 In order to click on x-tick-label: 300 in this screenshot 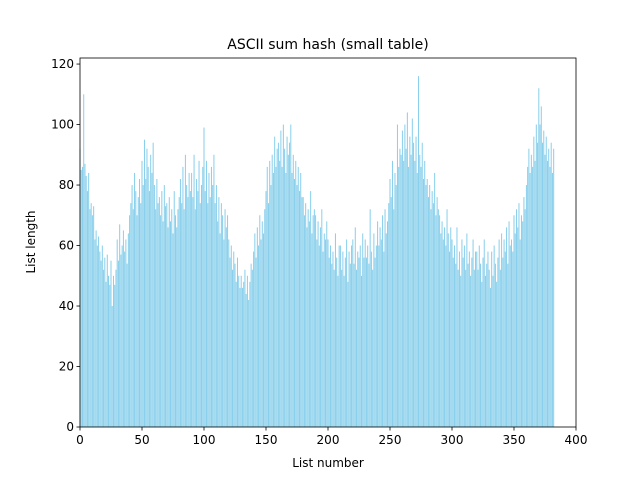, I will do `click(452, 440)`.